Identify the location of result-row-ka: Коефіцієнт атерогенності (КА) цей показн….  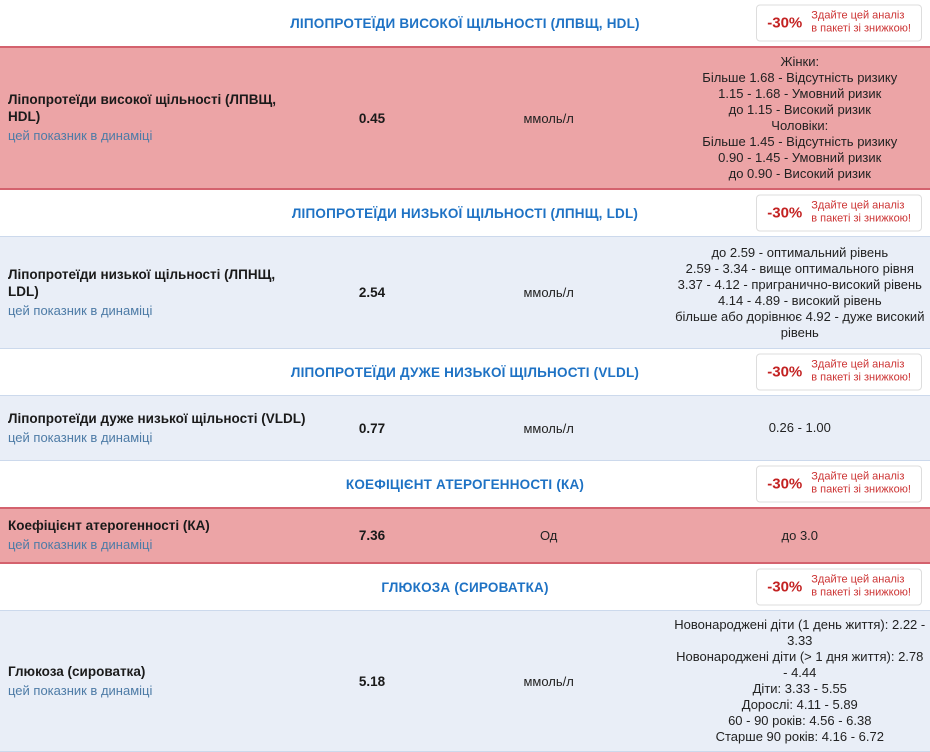
(465, 535).